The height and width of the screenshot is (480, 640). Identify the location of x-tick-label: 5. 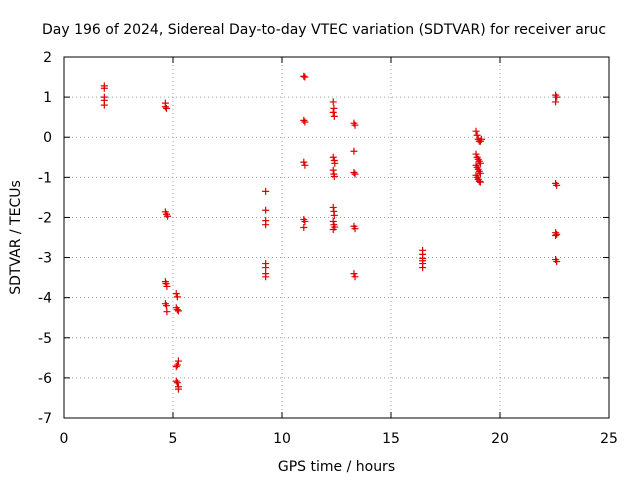
(173, 439).